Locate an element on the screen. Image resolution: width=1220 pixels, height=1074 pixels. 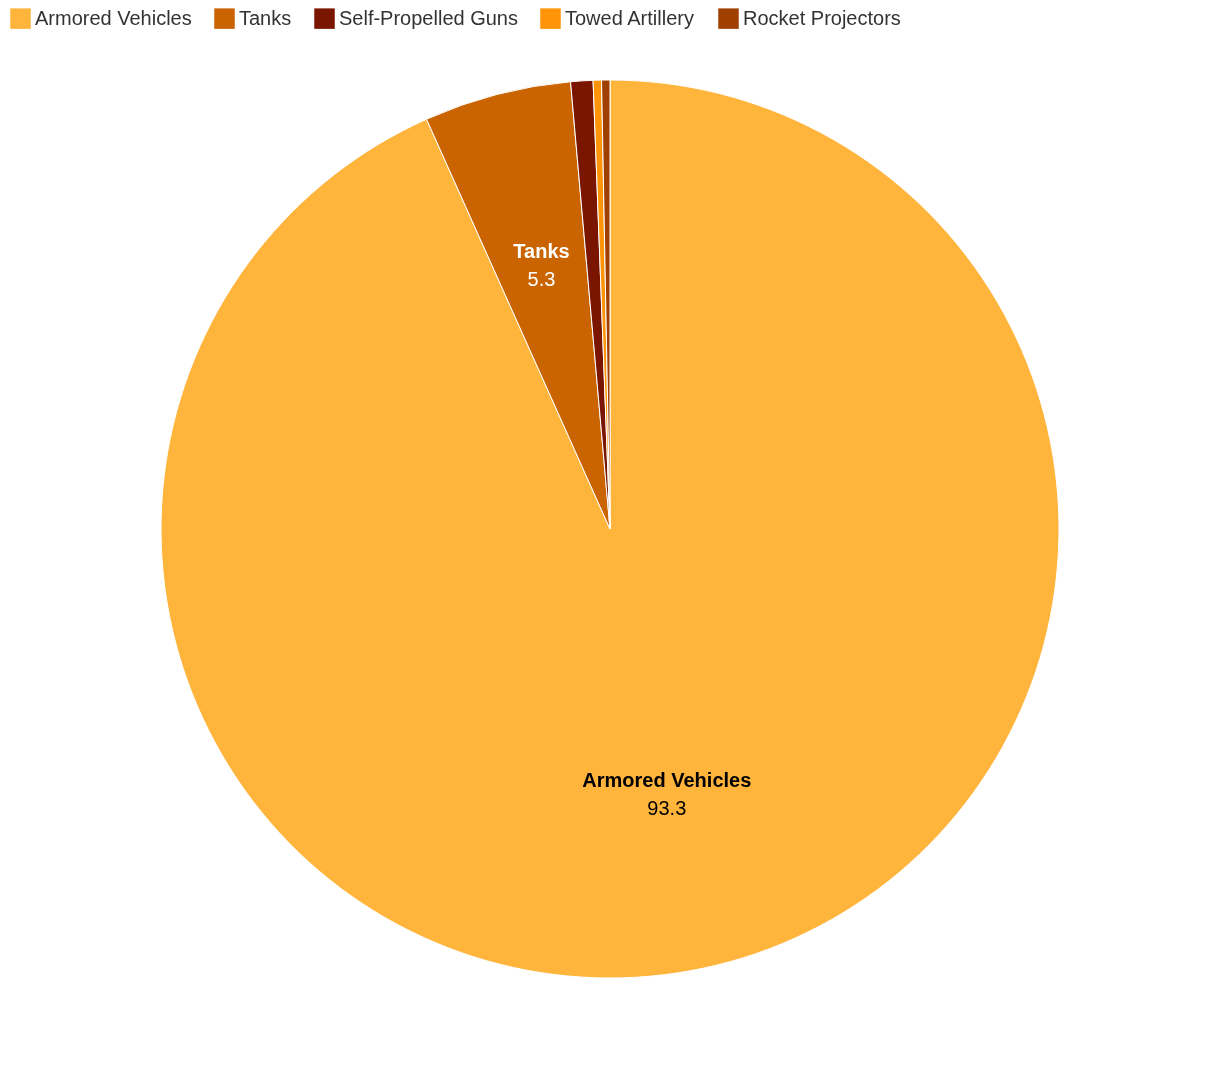
slice-label: Tanks is located at coordinates (541, 250).